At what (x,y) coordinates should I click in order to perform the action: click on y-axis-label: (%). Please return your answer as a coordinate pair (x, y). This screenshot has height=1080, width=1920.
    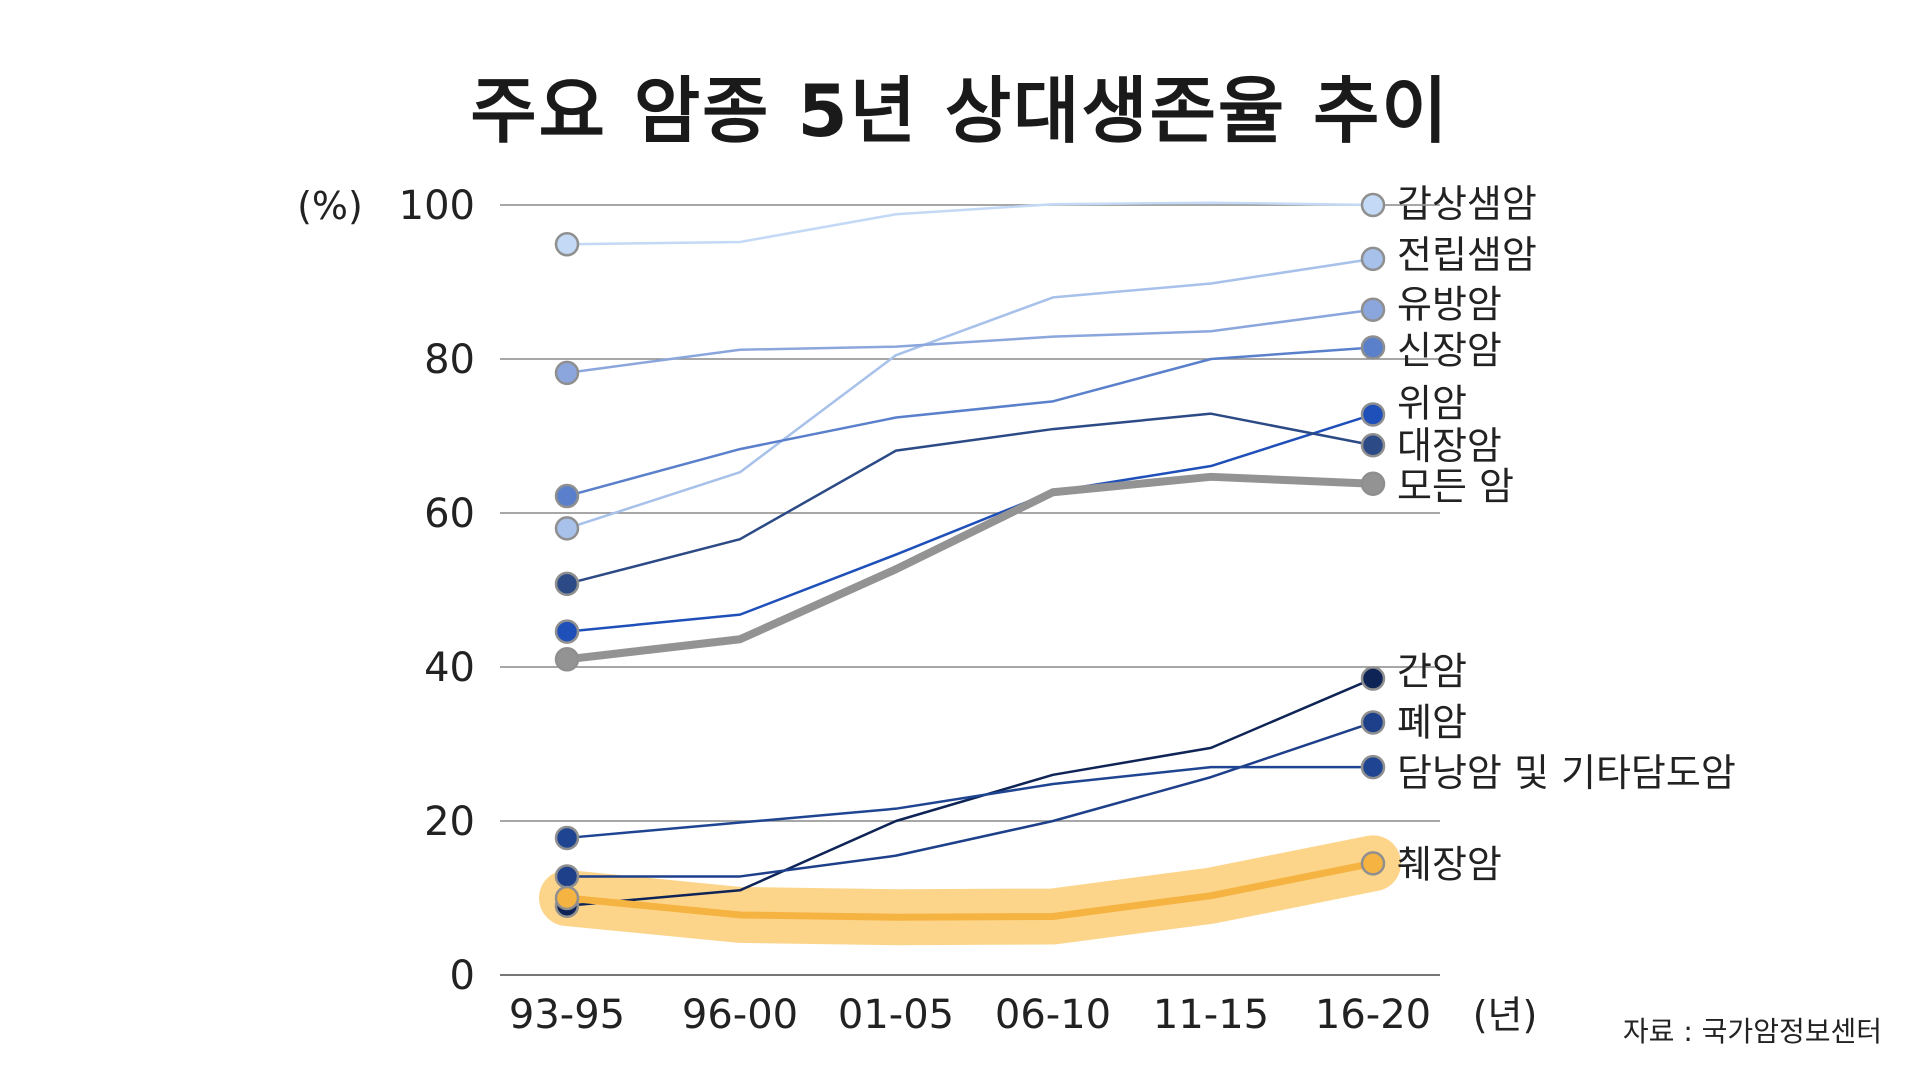
    Looking at the image, I should click on (330, 206).